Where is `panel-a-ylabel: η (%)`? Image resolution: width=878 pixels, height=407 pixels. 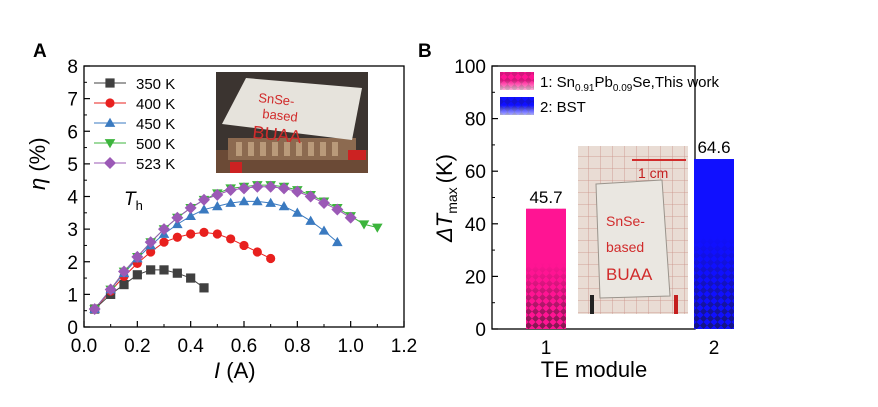 panel-a-ylabel: η (%) is located at coordinates (37, 163).